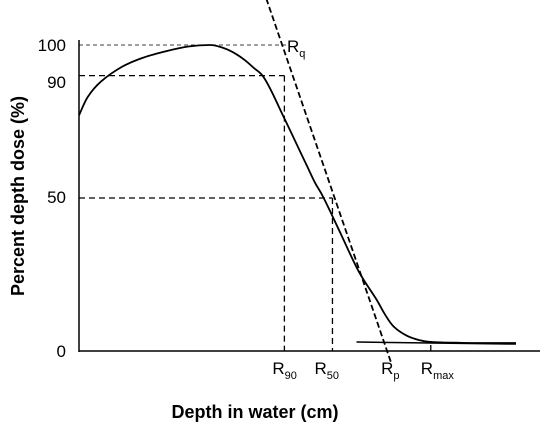 Image resolution: width=550 pixels, height=427 pixels. What do you see at coordinates (296, 48) in the screenshot?
I see `rq-label: Rq` at bounding box center [296, 48].